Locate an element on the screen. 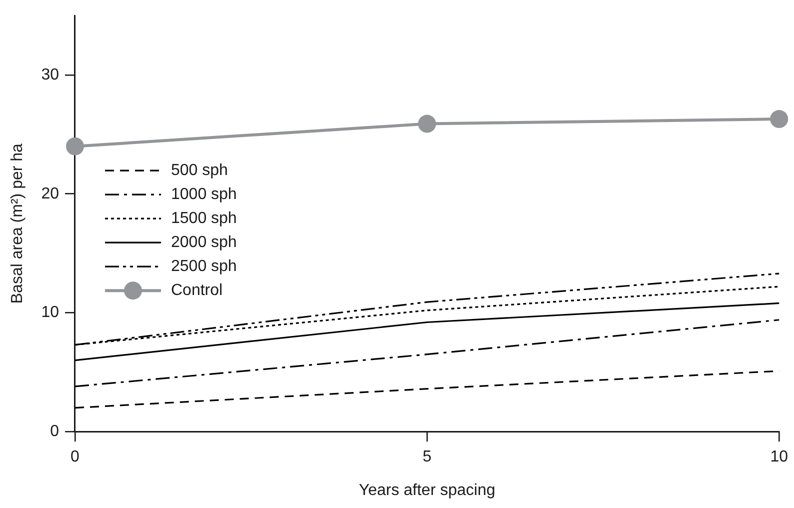 The height and width of the screenshot is (508, 794). x-axis-title: Years after spacing is located at coordinates (427, 490).